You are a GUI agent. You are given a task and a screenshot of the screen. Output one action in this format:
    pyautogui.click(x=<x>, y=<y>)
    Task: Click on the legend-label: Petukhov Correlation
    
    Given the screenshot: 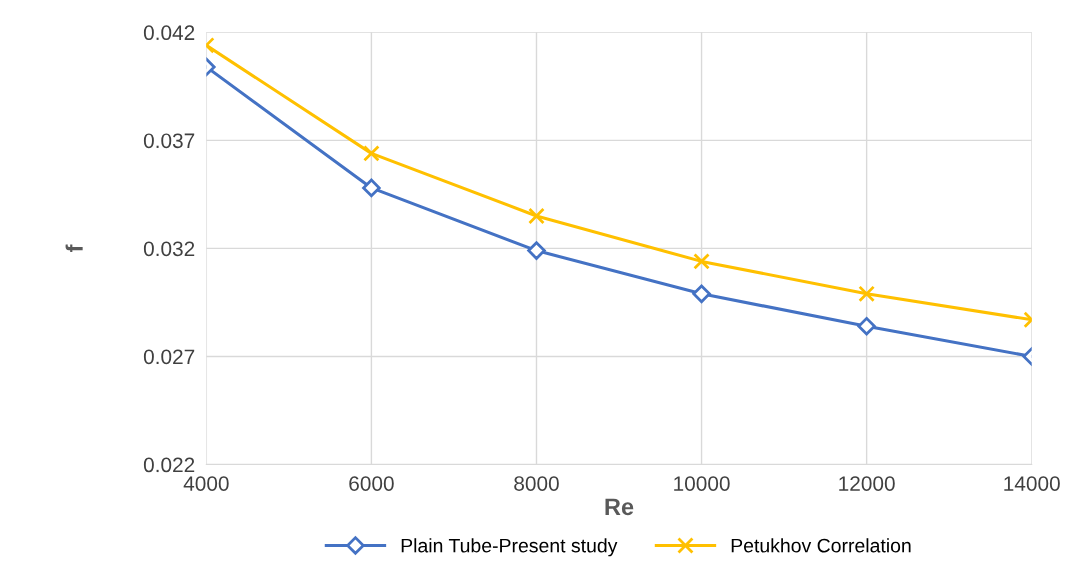 What is the action you would take?
    pyautogui.click(x=821, y=545)
    